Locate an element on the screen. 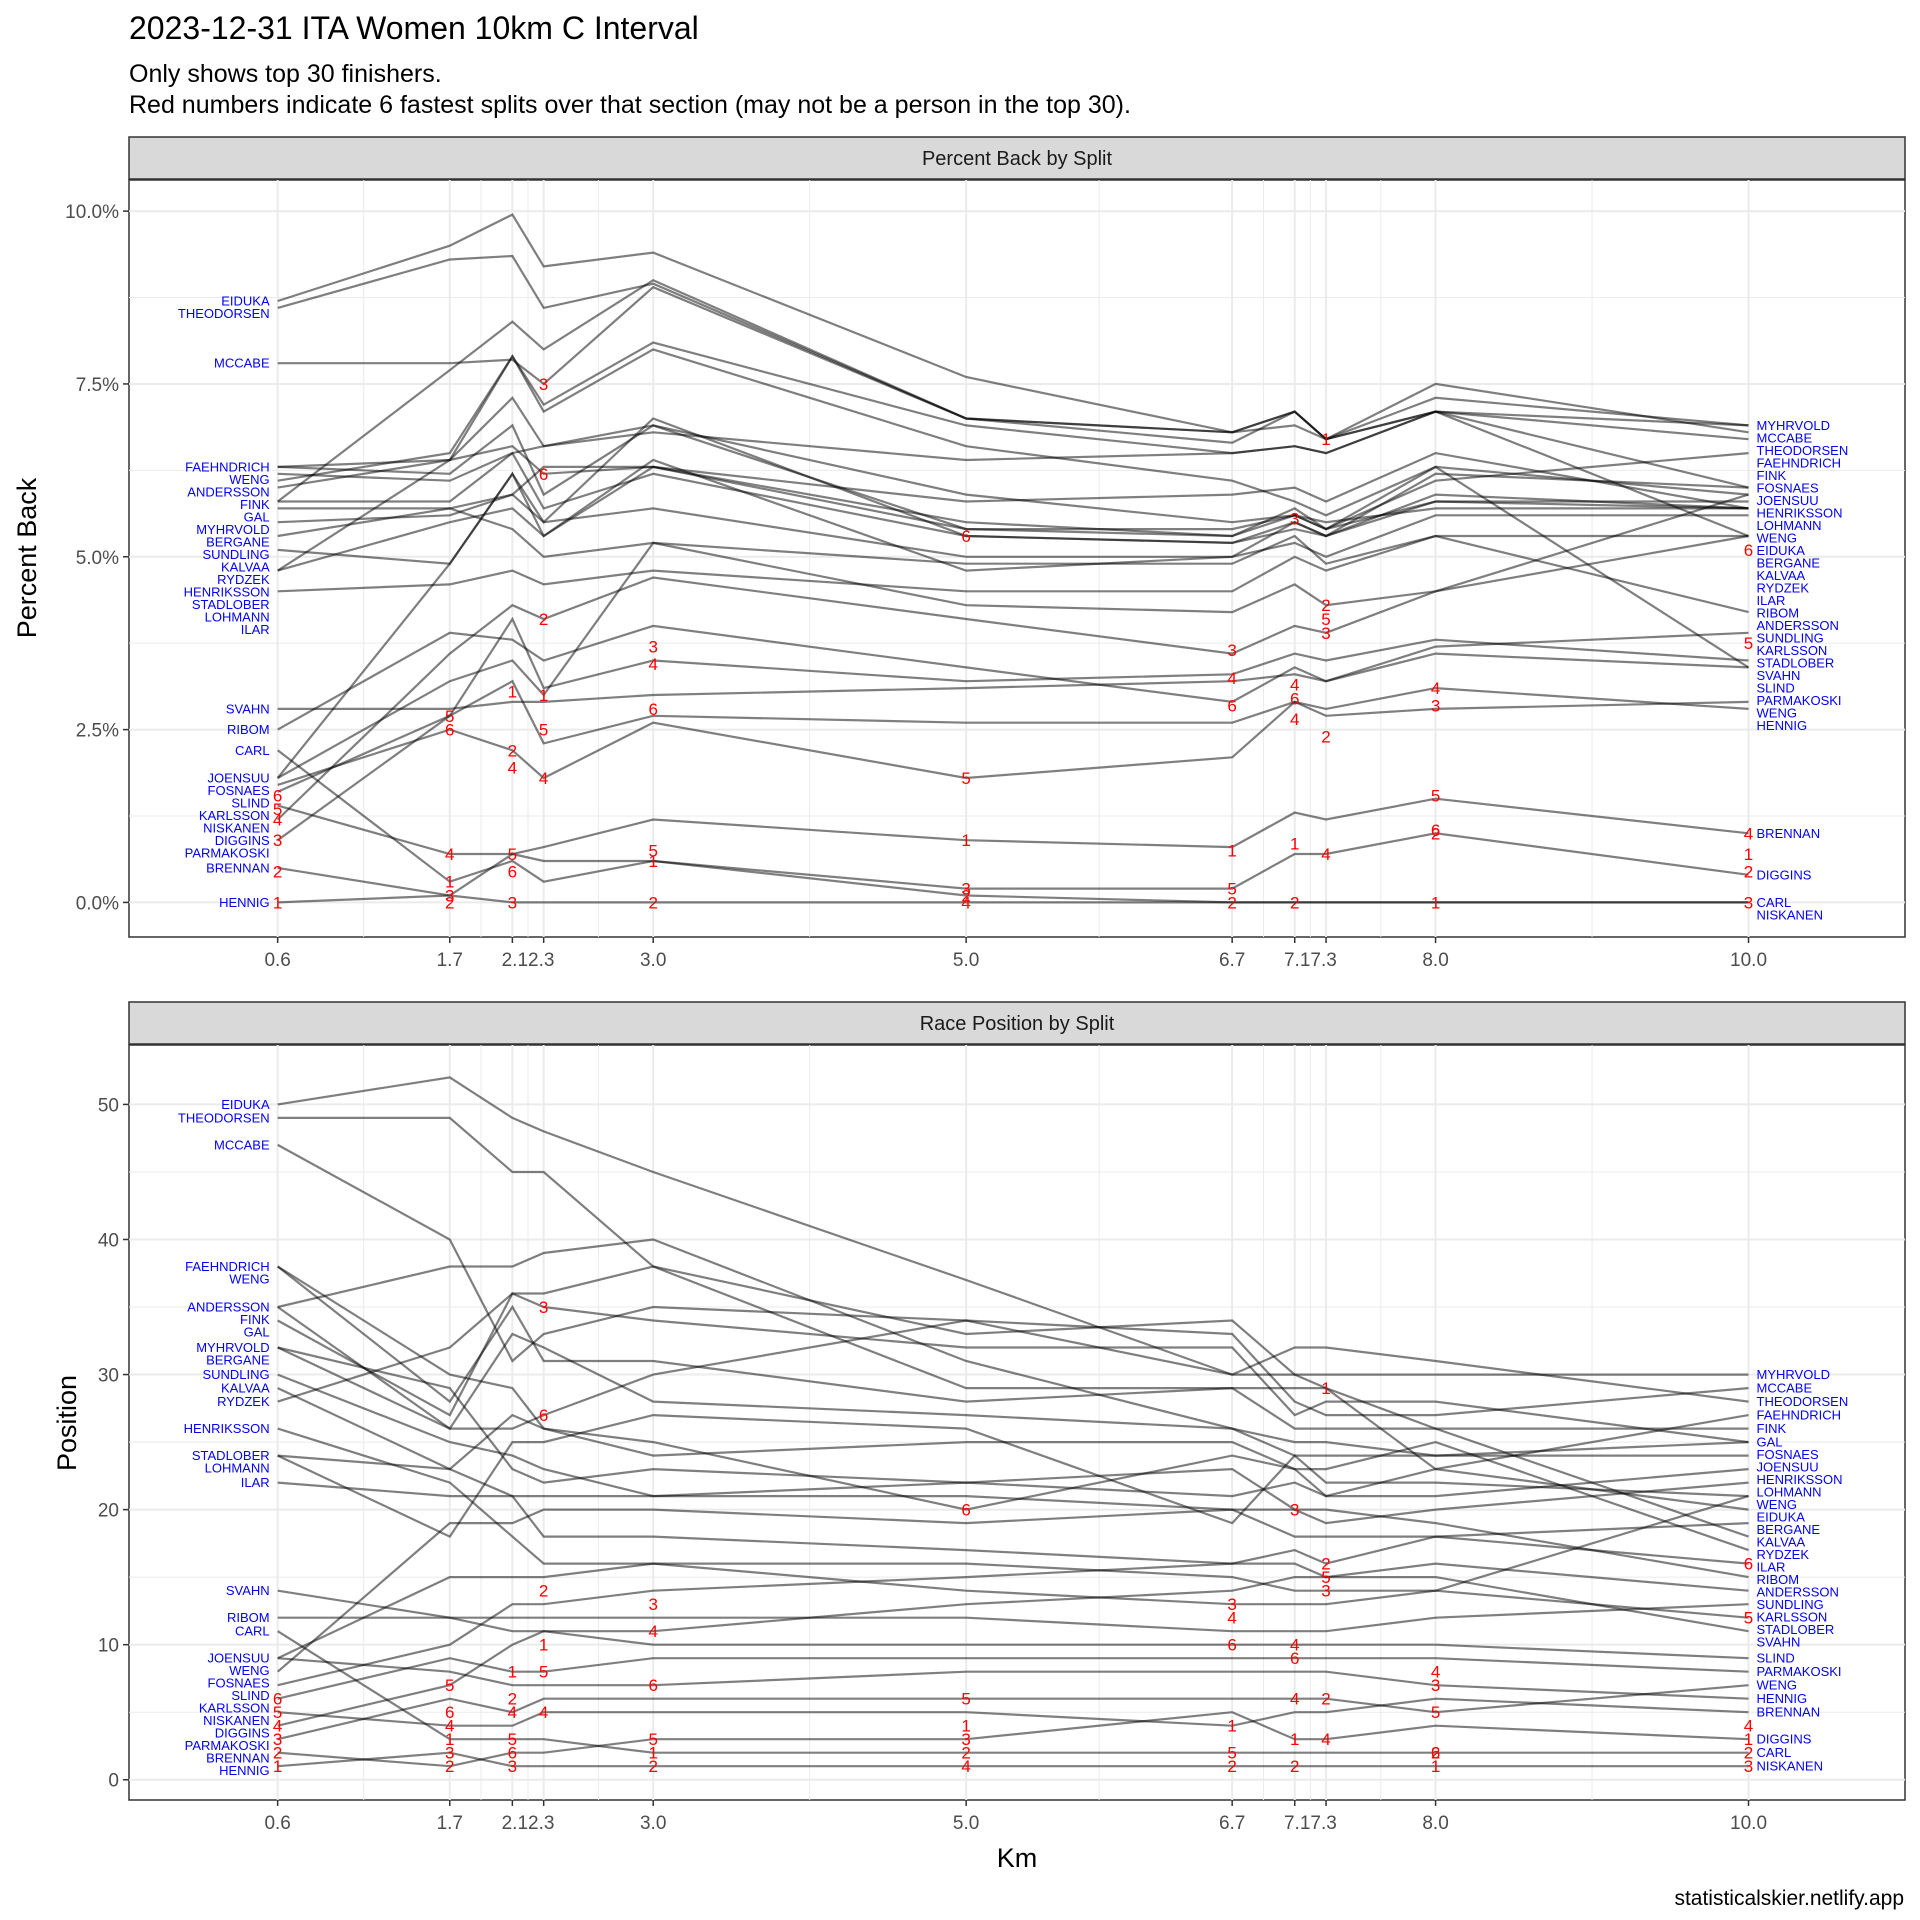  end-name-label: FOSNAES is located at coordinates (1788, 1454).